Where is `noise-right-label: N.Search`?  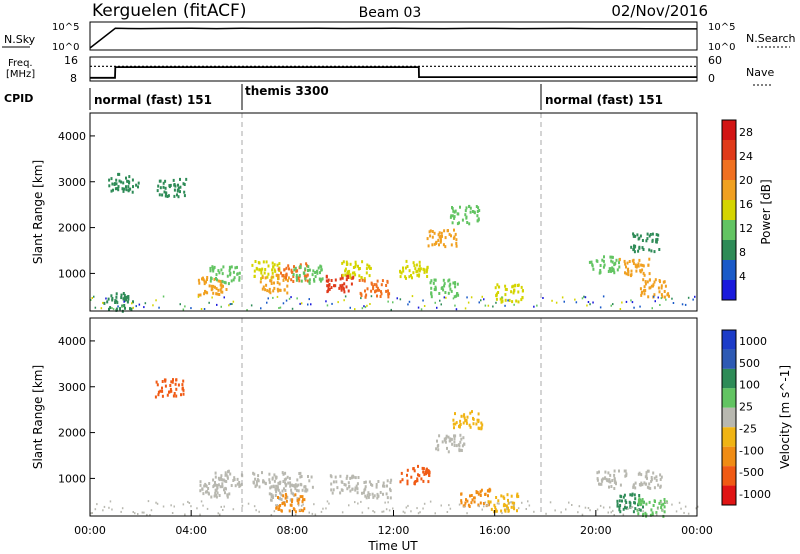 noise-right-label: N.Search is located at coordinates (771, 38).